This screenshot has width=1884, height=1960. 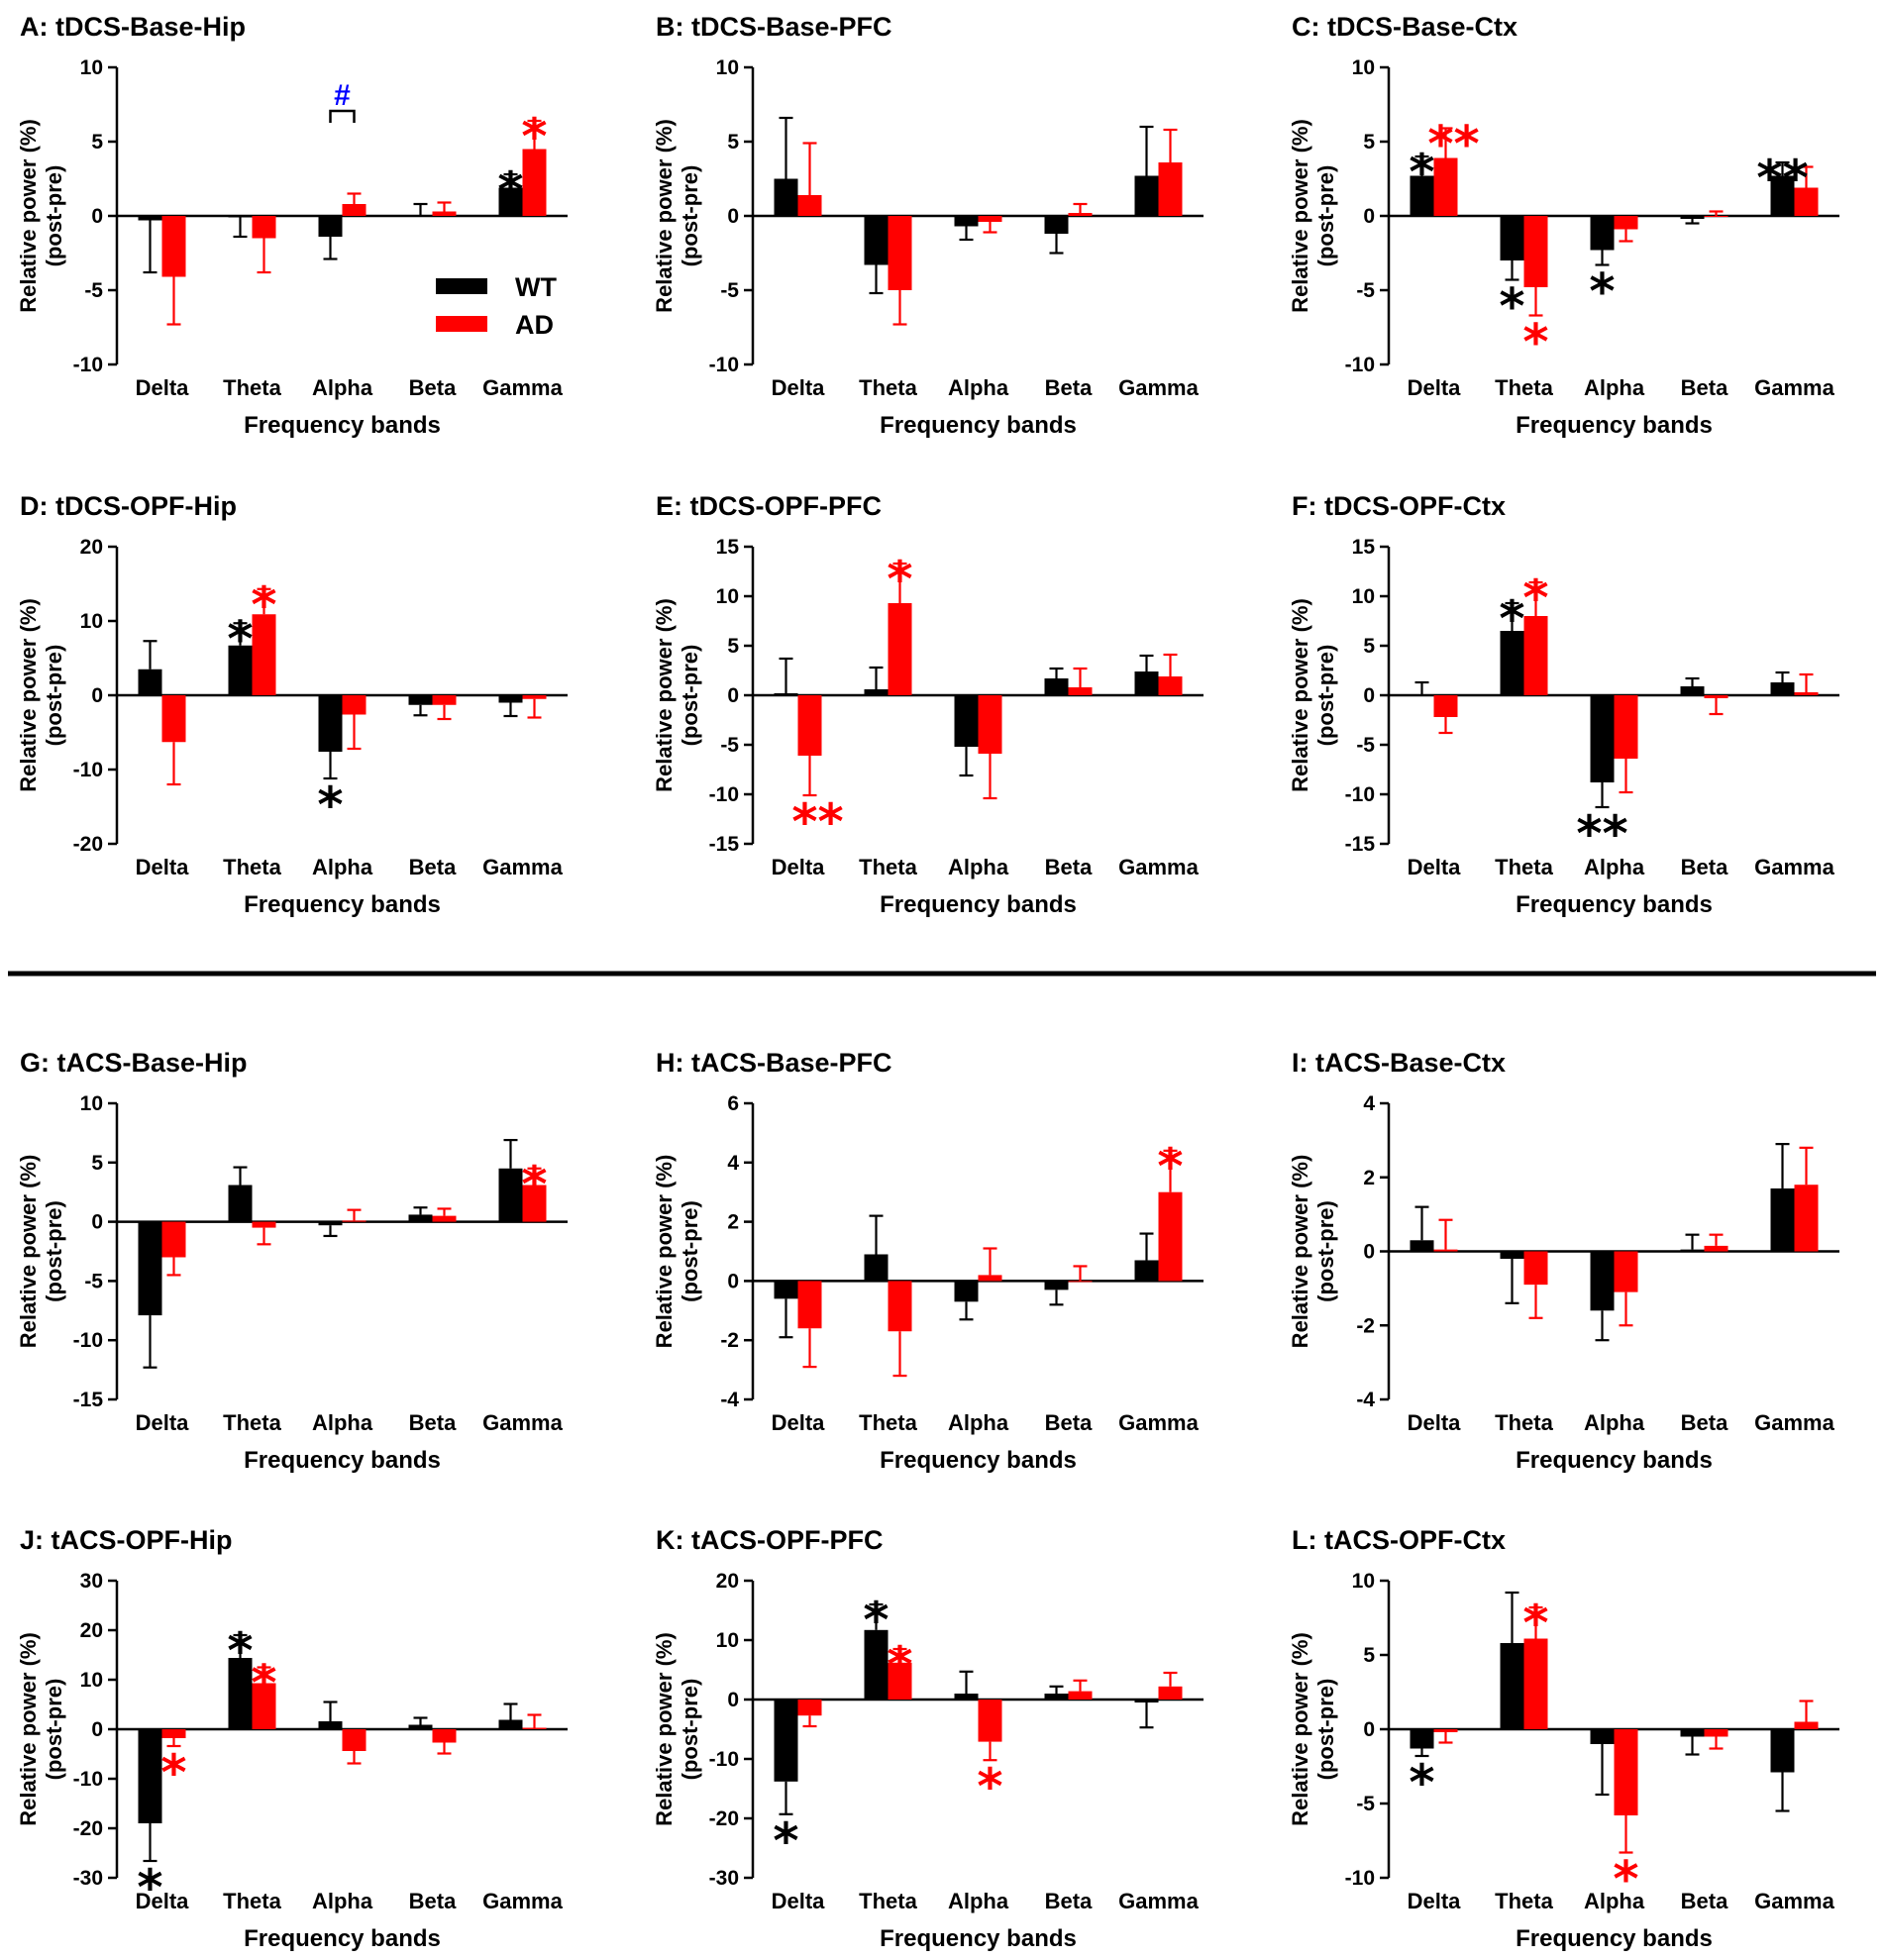 I want to click on y-tick-label: -2, so click(x=1365, y=1325).